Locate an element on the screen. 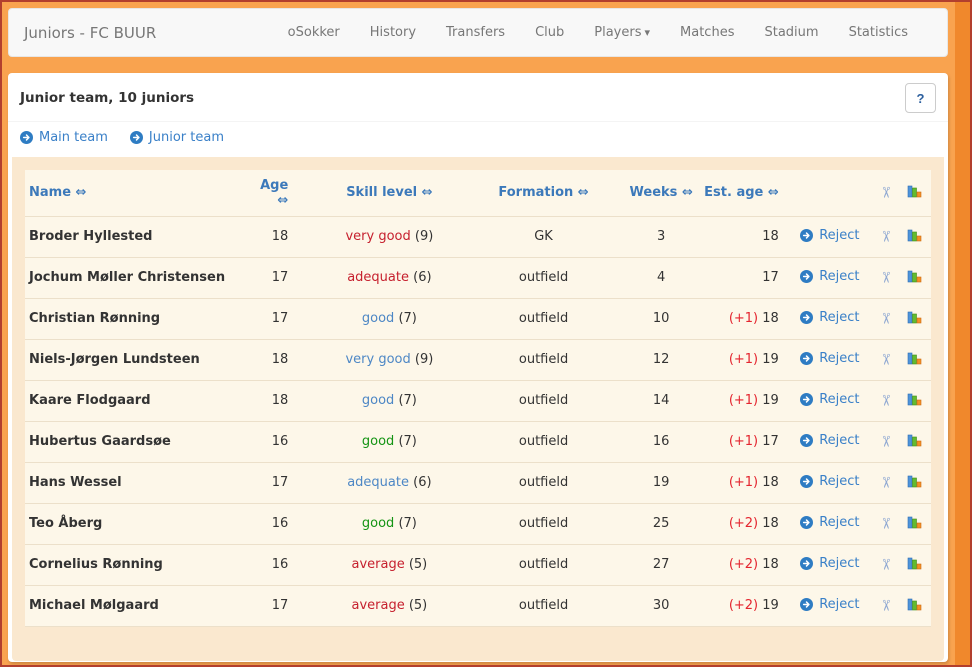 The height and width of the screenshot is (667, 972). nav-item: Transfers is located at coordinates (476, 32).